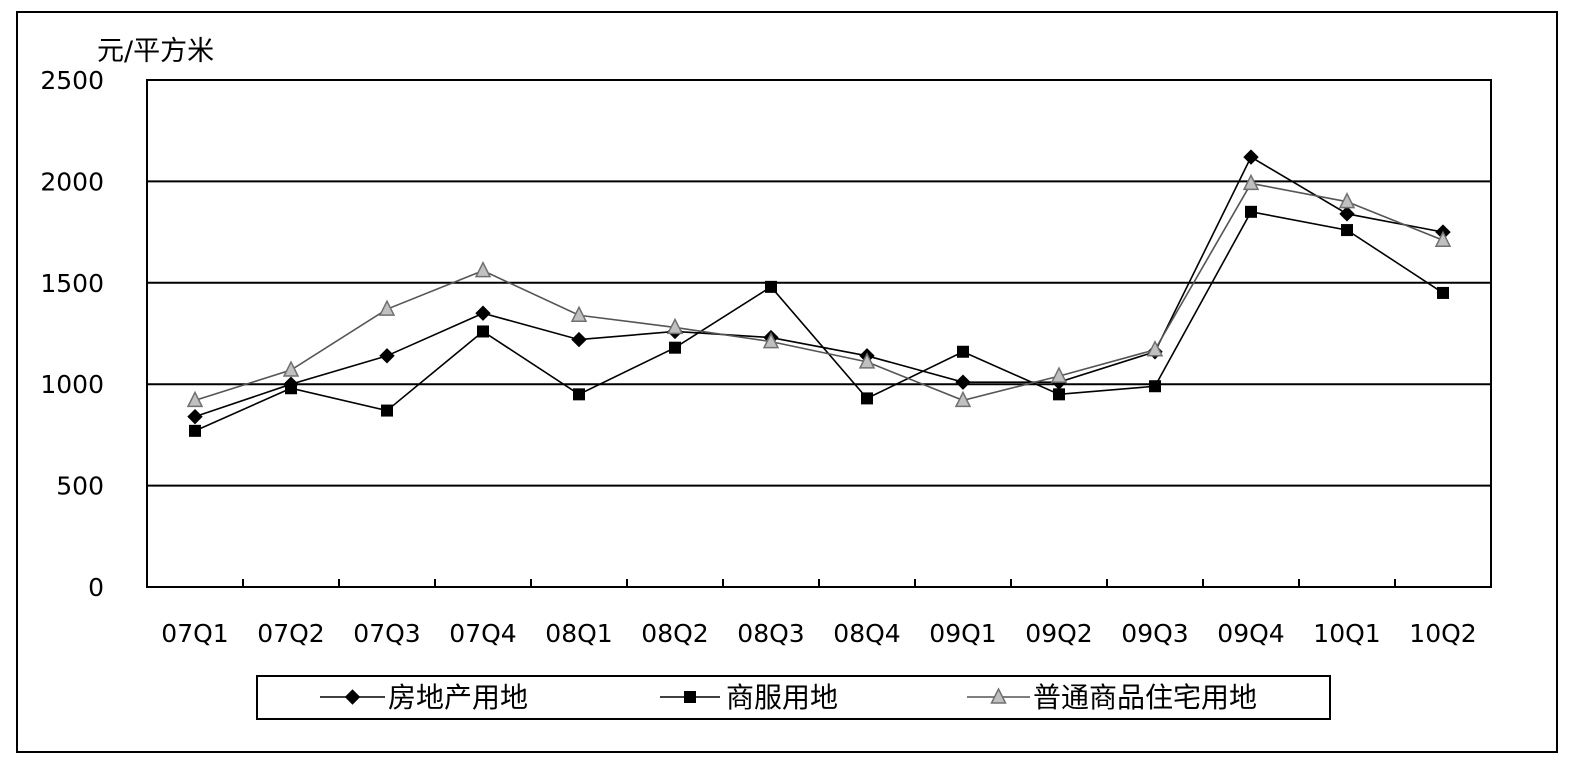 The width and height of the screenshot is (1575, 772). What do you see at coordinates (578, 633) in the screenshot?
I see `x-tick-label: 08Q1` at bounding box center [578, 633].